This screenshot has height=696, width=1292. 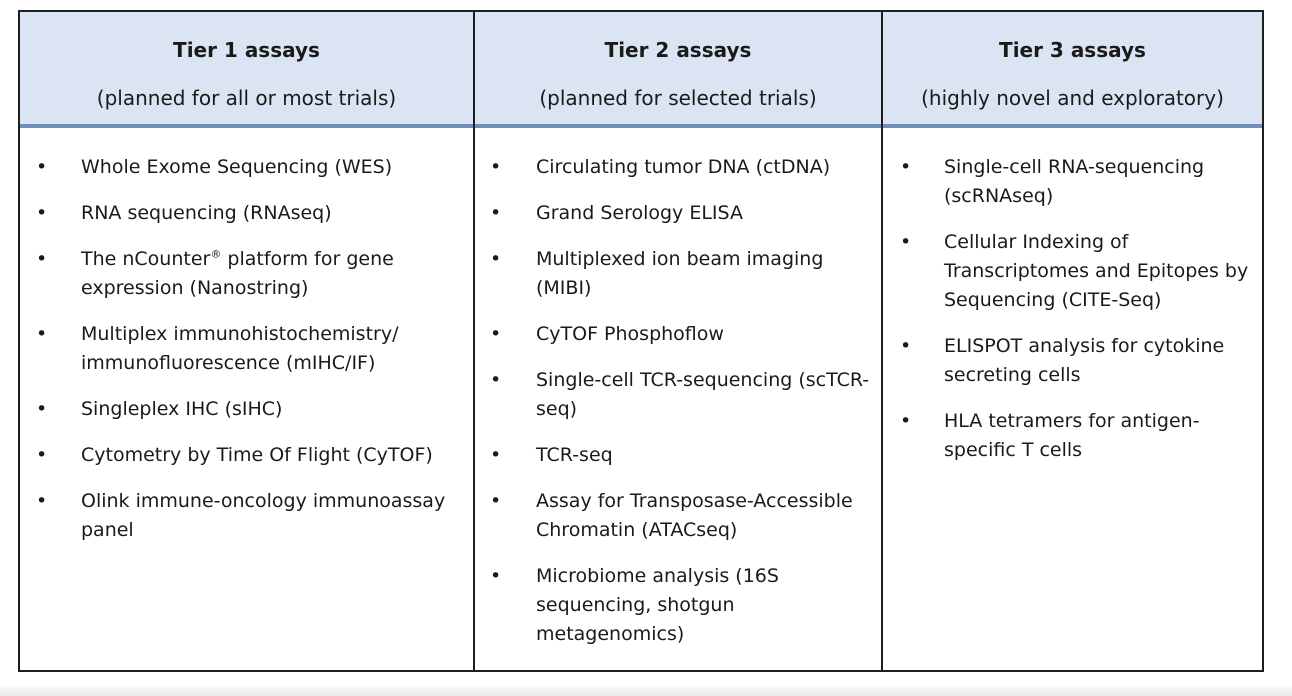 What do you see at coordinates (246, 50) in the screenshot?
I see `tier-1-title: Tier 1 assays` at bounding box center [246, 50].